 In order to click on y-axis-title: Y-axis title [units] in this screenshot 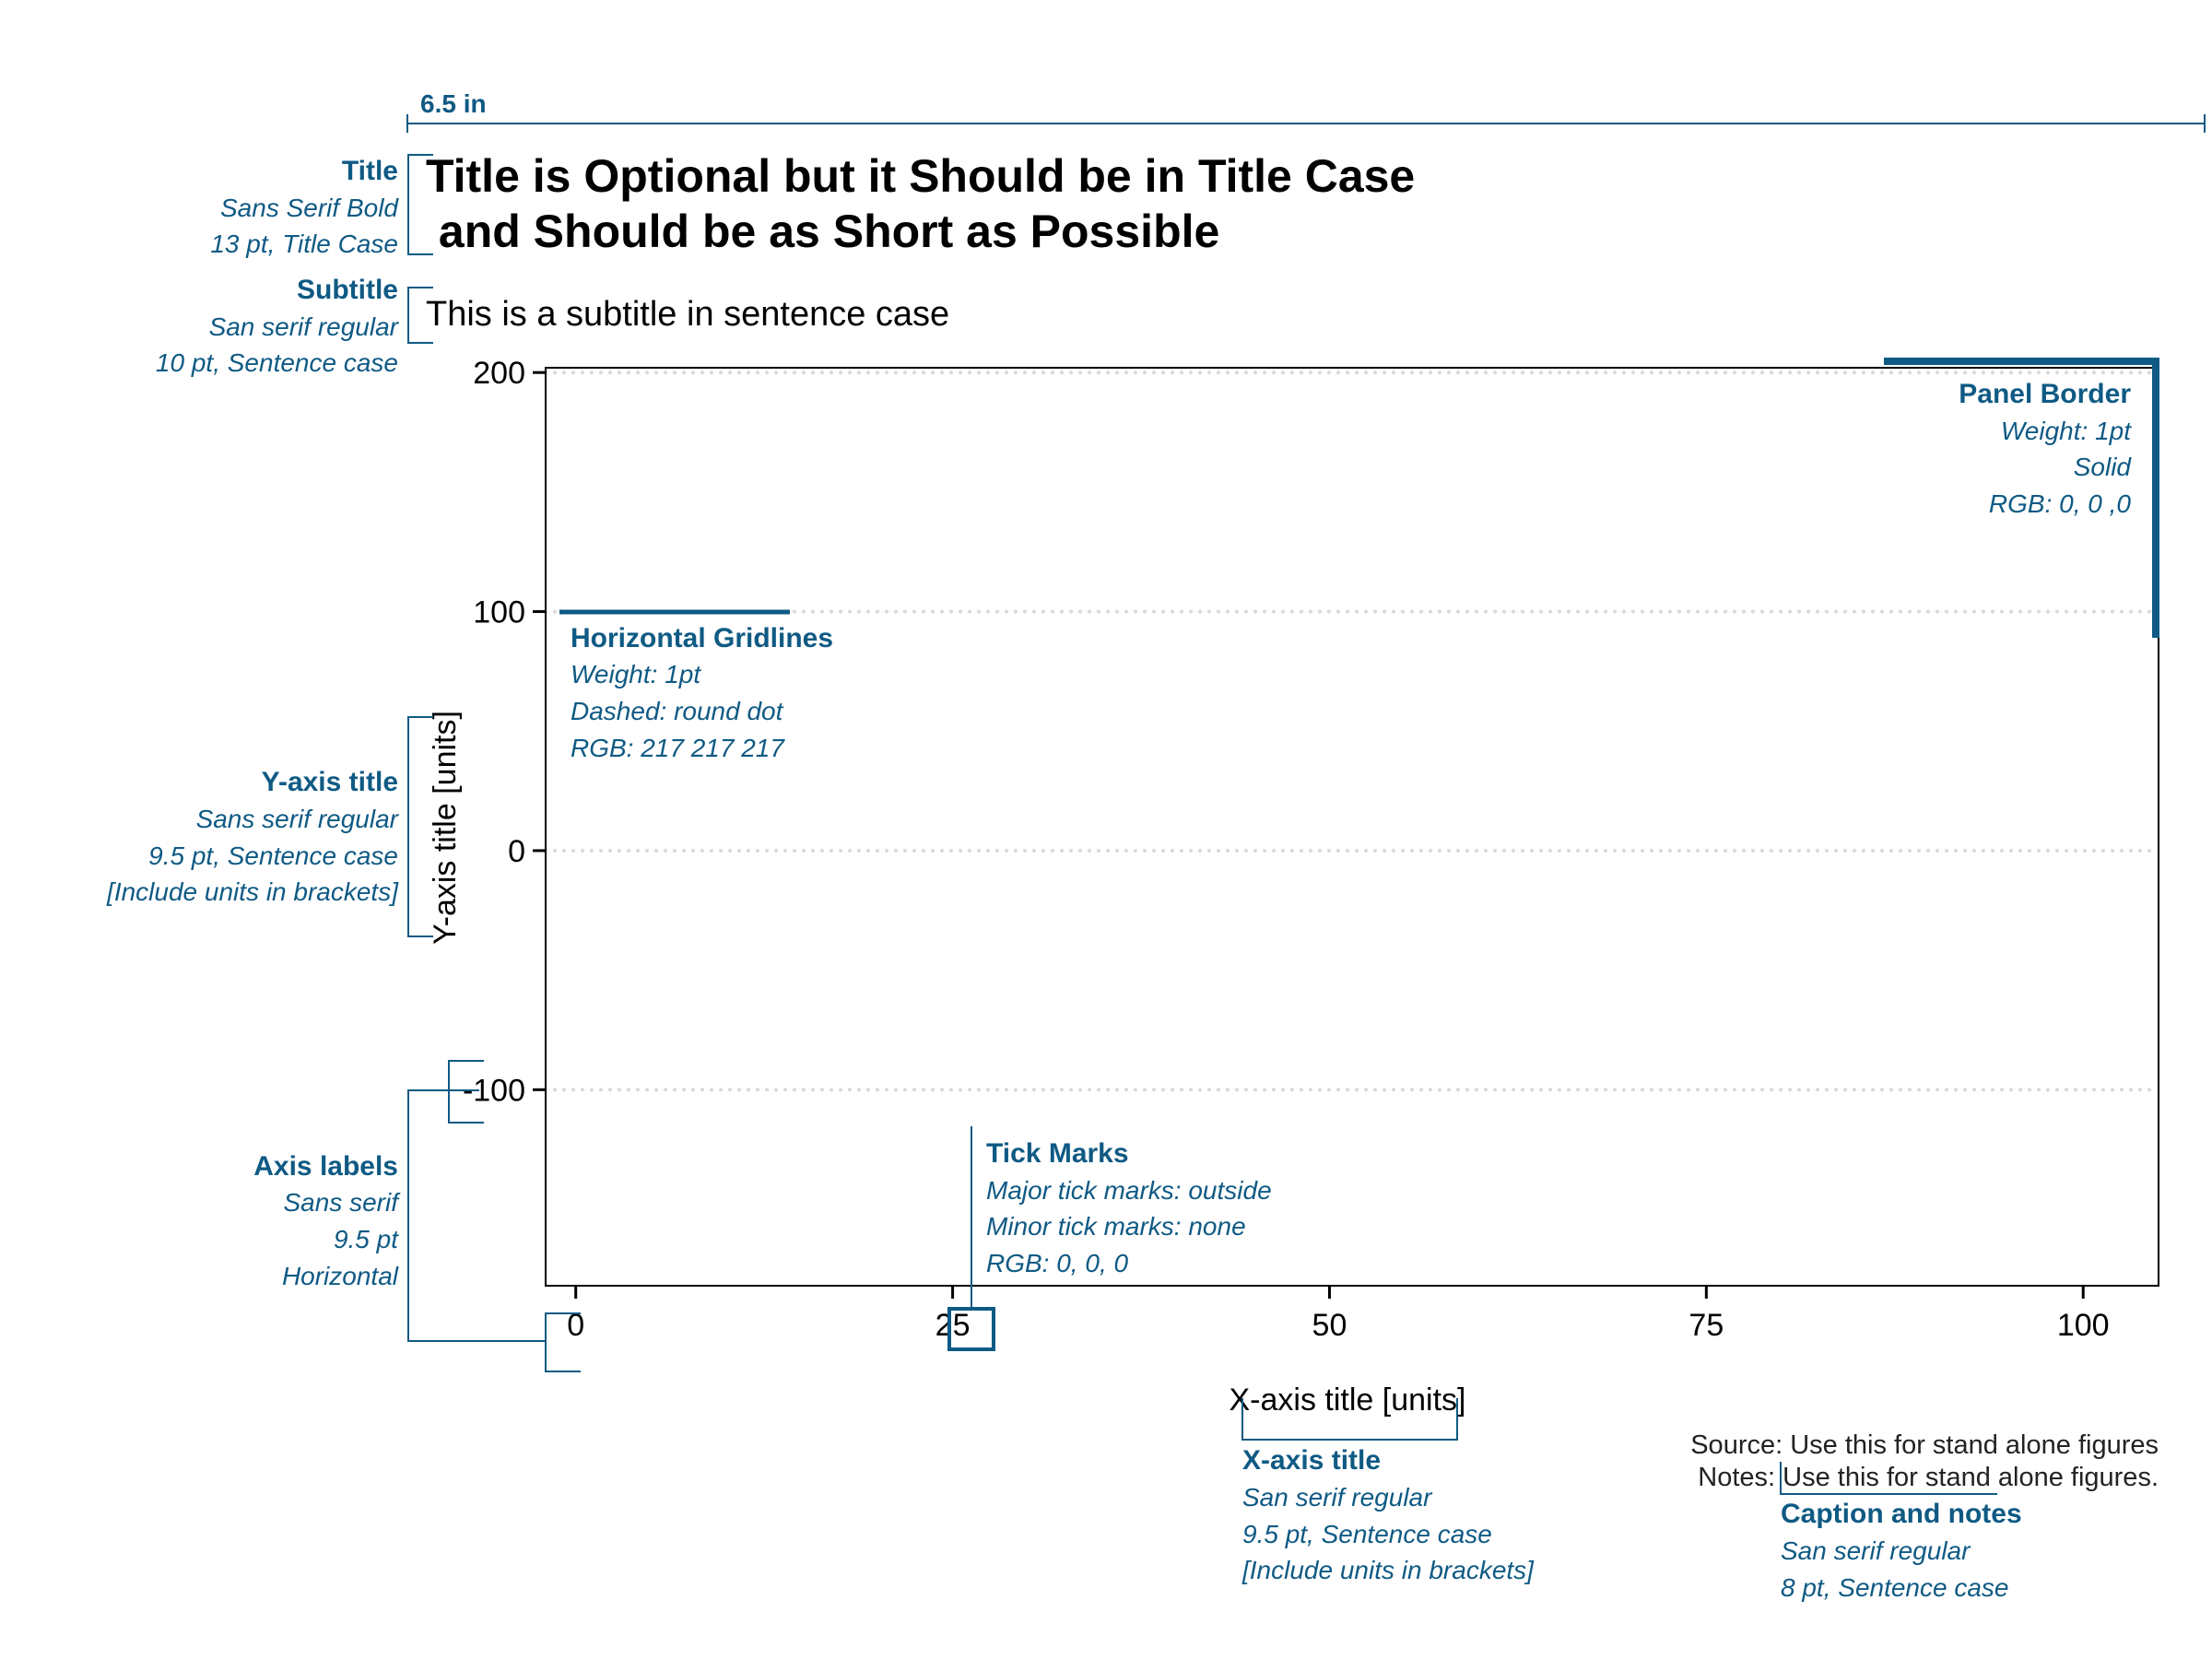, I will do `click(445, 828)`.